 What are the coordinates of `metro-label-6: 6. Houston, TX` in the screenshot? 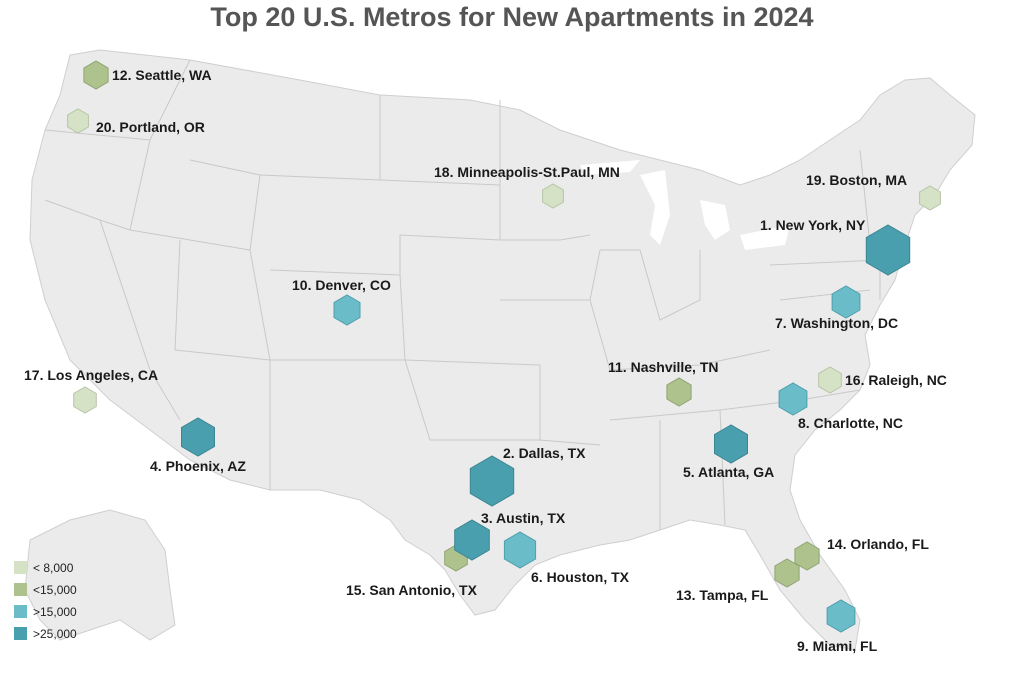 It's located at (580, 577).